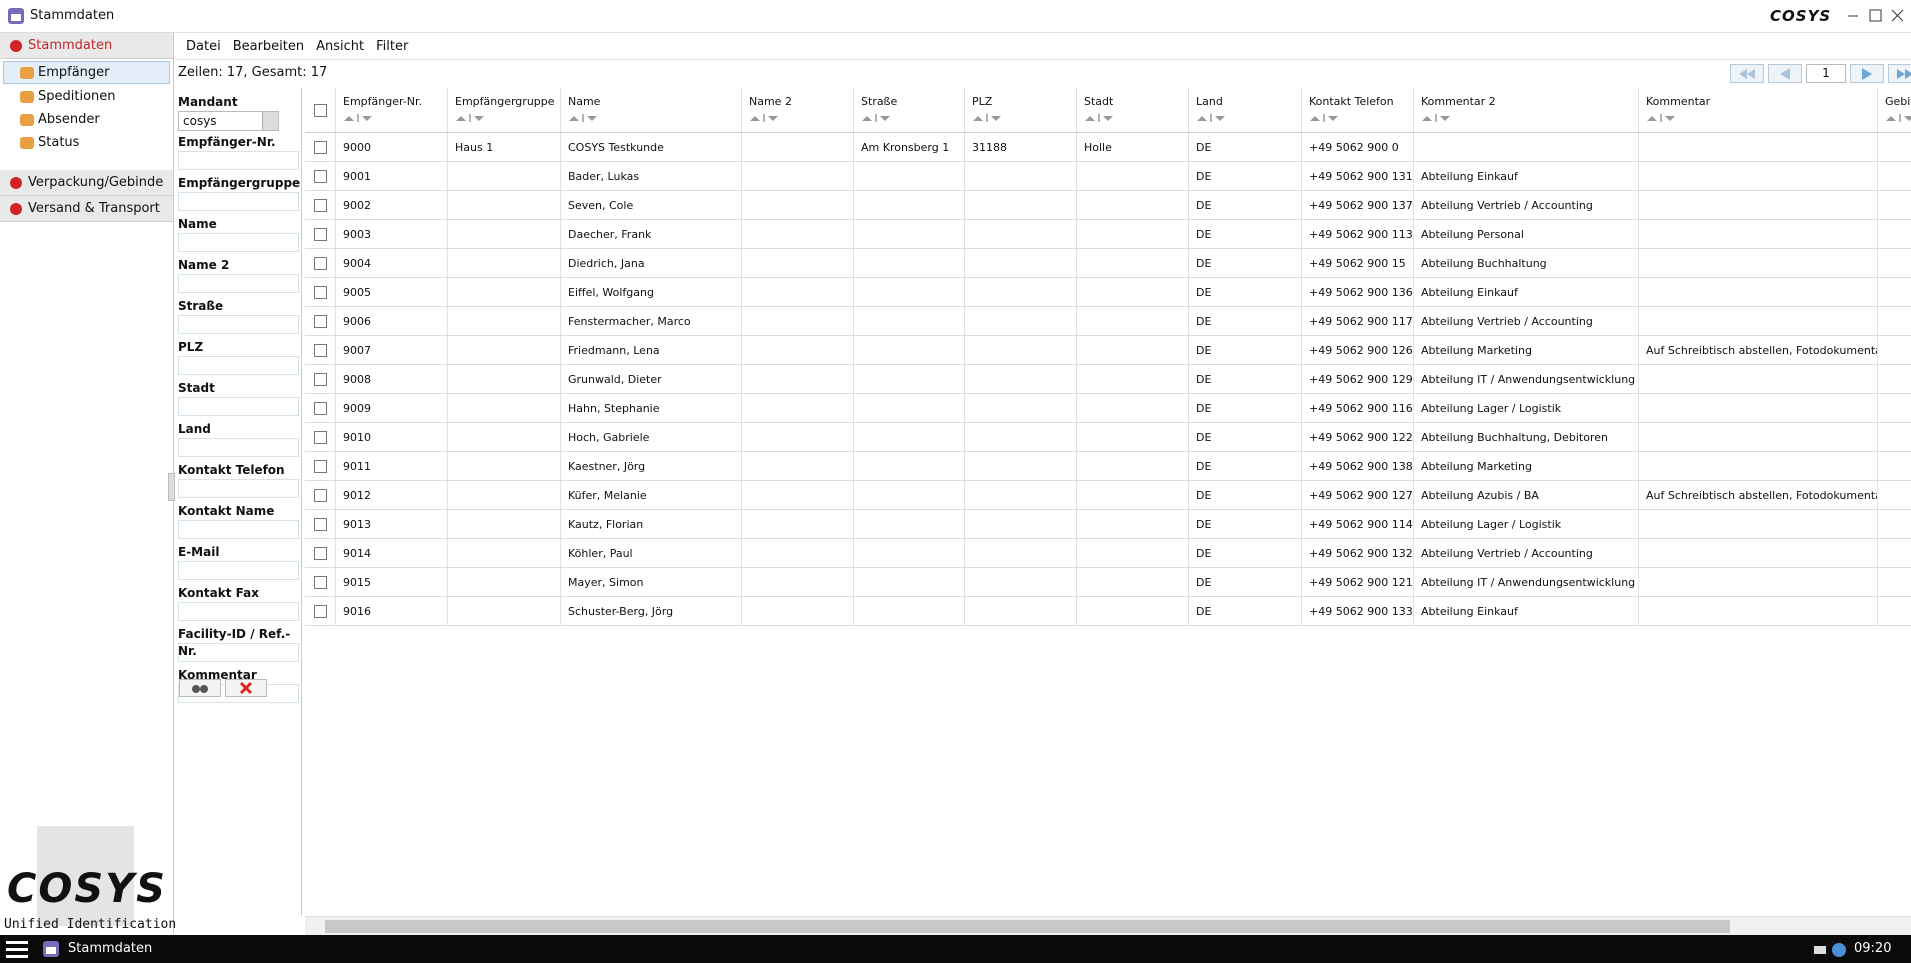  What do you see at coordinates (1358, 110) in the screenshot?
I see `column-header: Kontakt Telefon` at bounding box center [1358, 110].